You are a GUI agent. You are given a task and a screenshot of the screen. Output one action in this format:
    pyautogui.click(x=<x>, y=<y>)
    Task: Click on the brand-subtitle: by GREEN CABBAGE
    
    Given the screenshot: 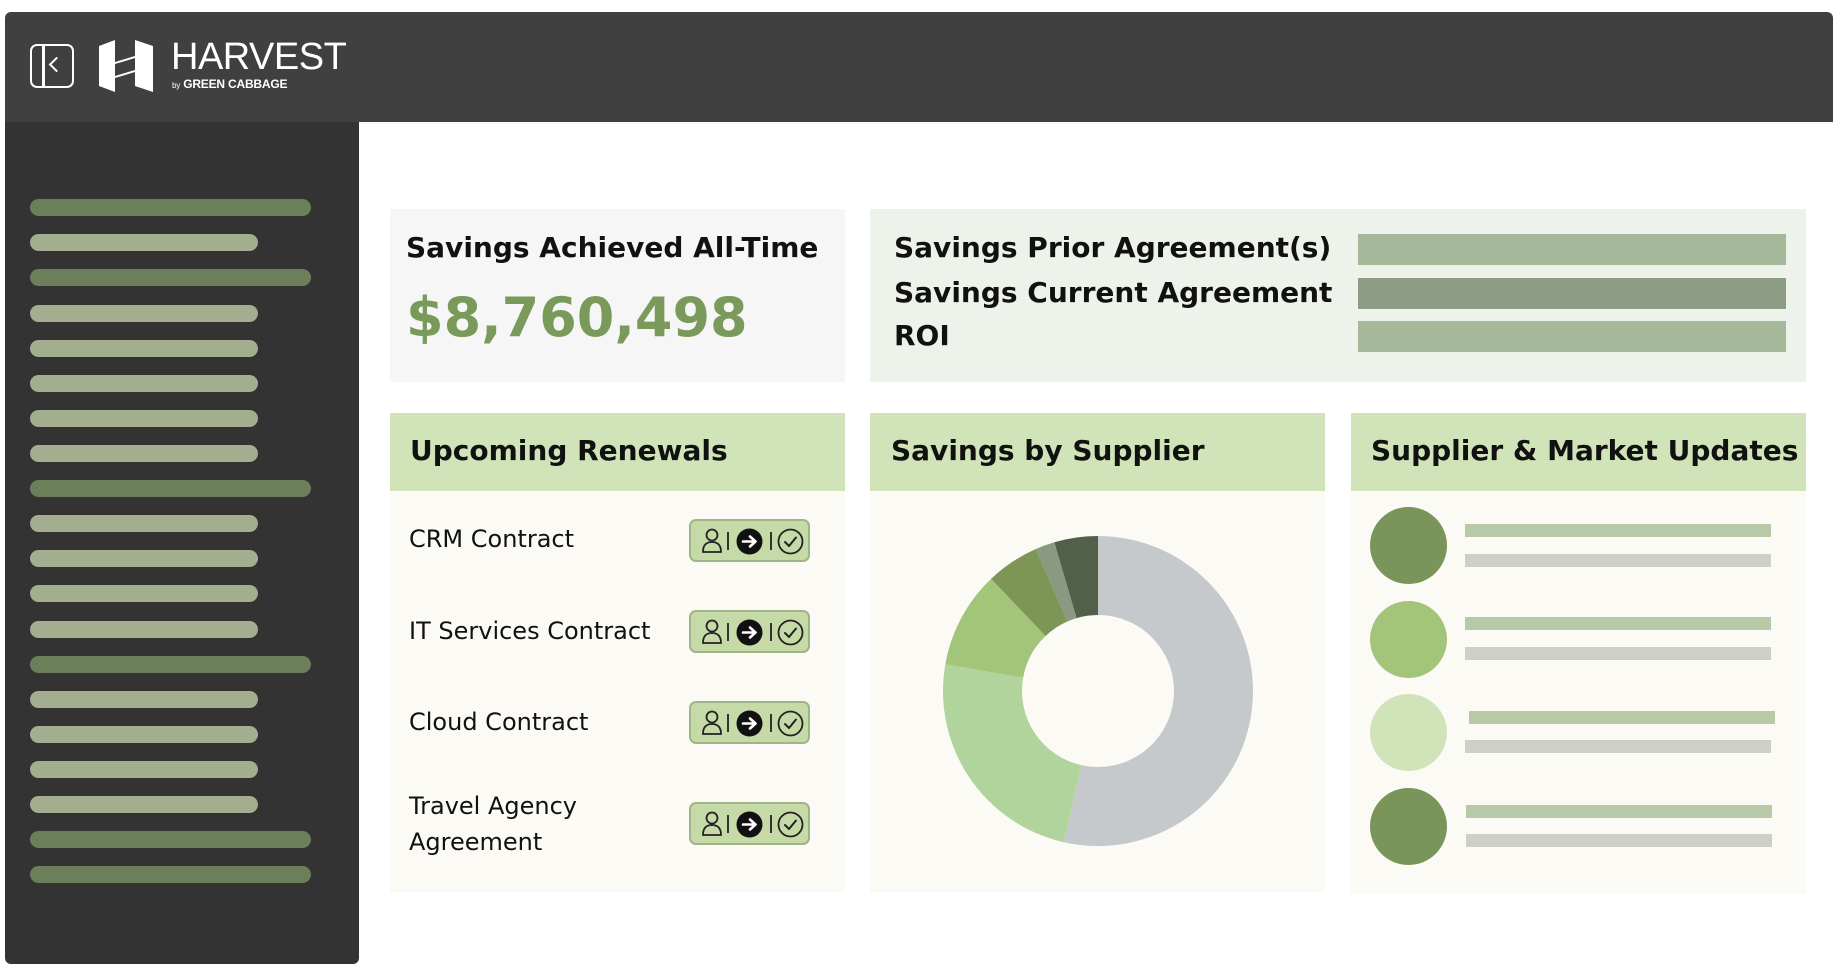 What is the action you would take?
    pyautogui.click(x=230, y=84)
    